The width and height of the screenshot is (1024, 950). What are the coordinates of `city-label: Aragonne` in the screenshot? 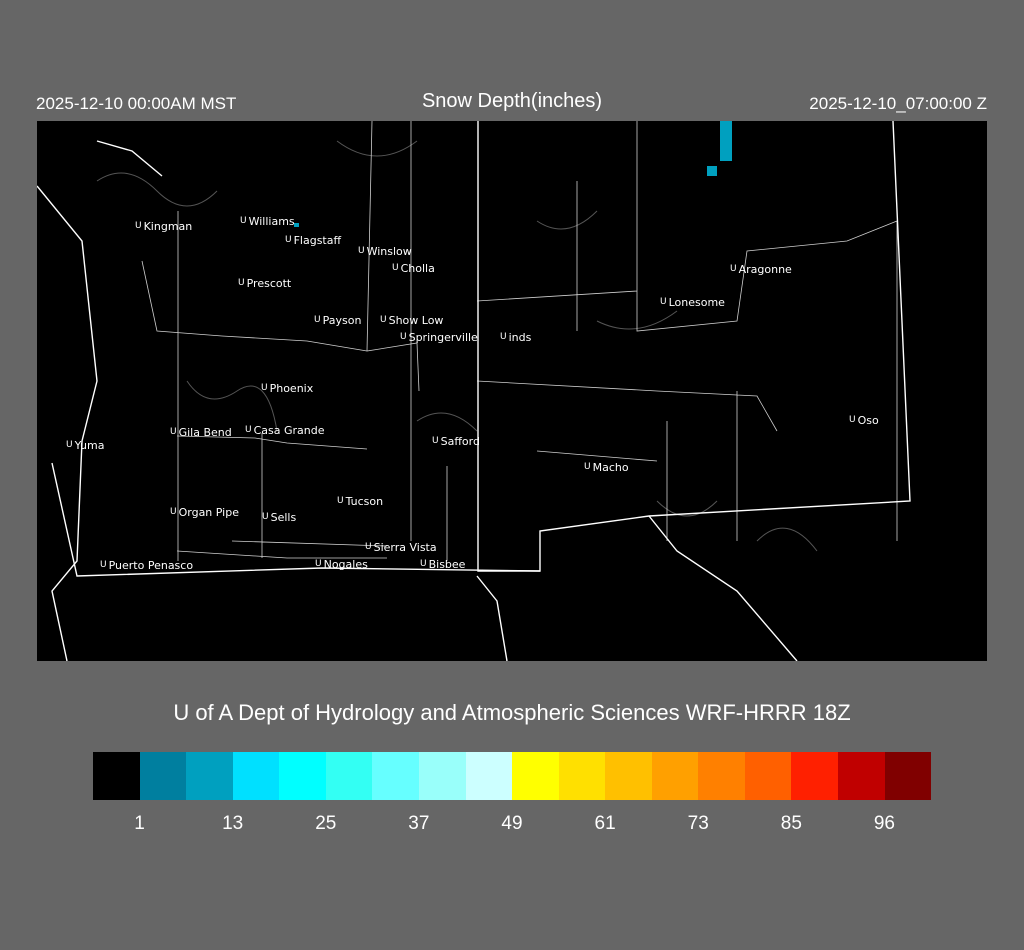 It's located at (765, 269).